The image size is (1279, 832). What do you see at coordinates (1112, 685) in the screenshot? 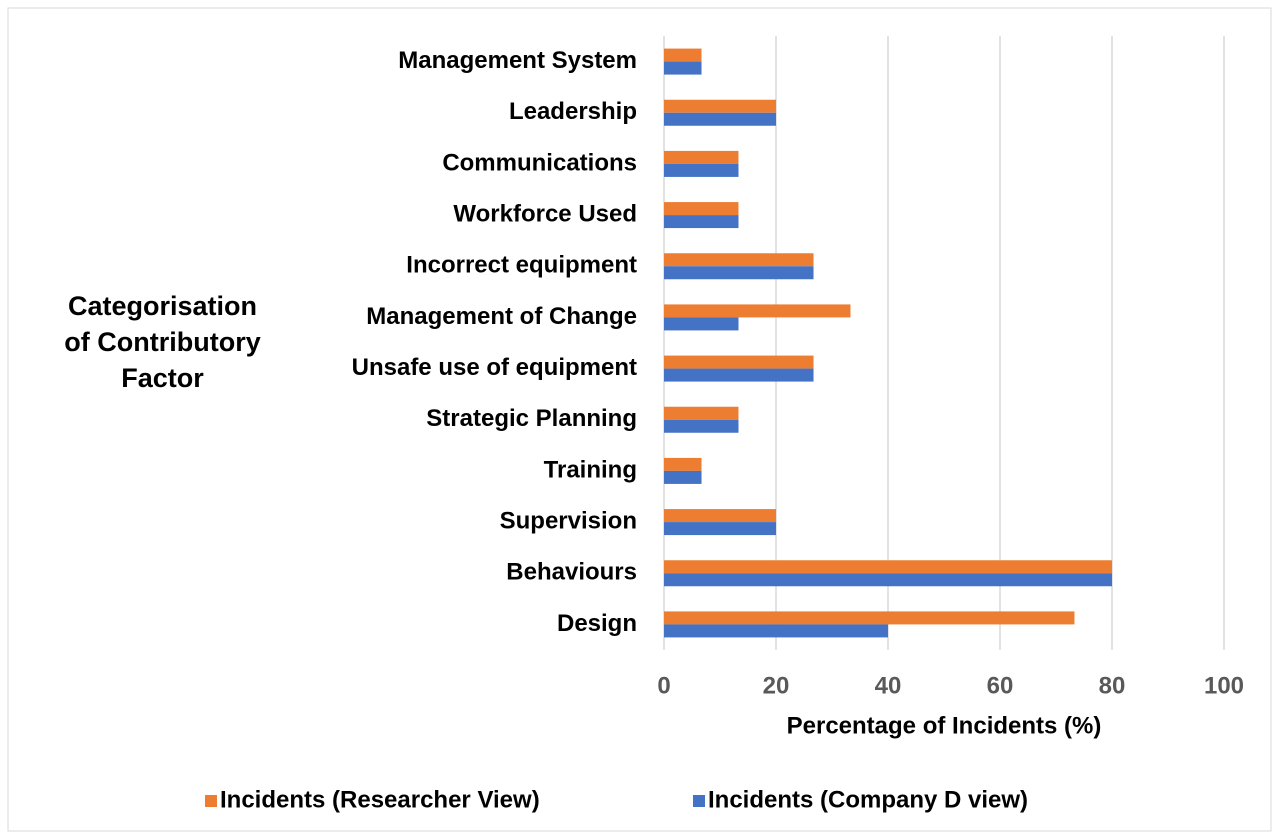
I see `x-tick-label: 80` at bounding box center [1112, 685].